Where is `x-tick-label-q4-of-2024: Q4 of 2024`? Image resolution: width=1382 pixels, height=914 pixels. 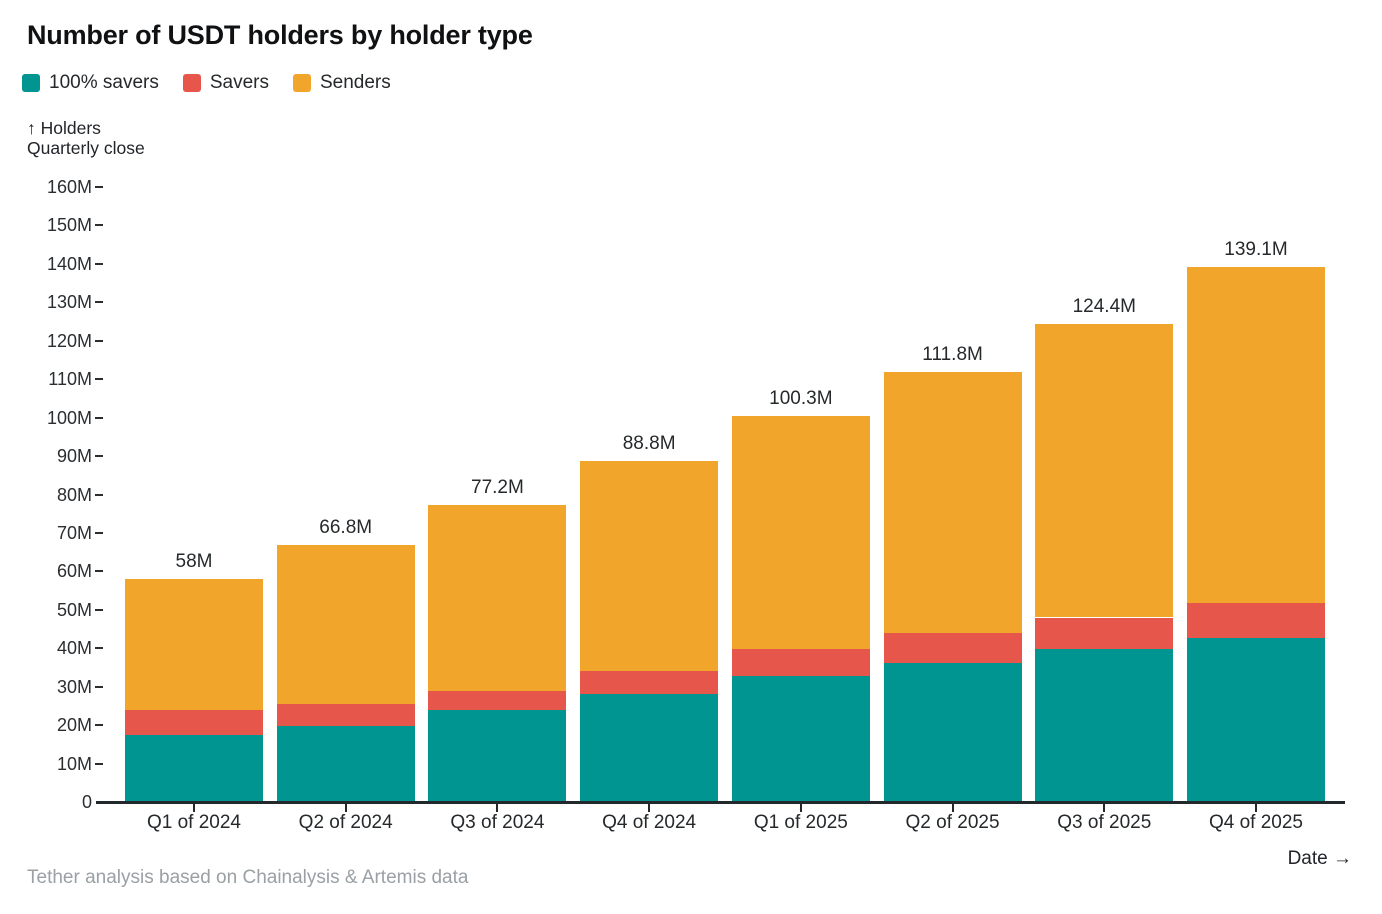 x-tick-label-q4-of-2024: Q4 of 2024 is located at coordinates (649, 822).